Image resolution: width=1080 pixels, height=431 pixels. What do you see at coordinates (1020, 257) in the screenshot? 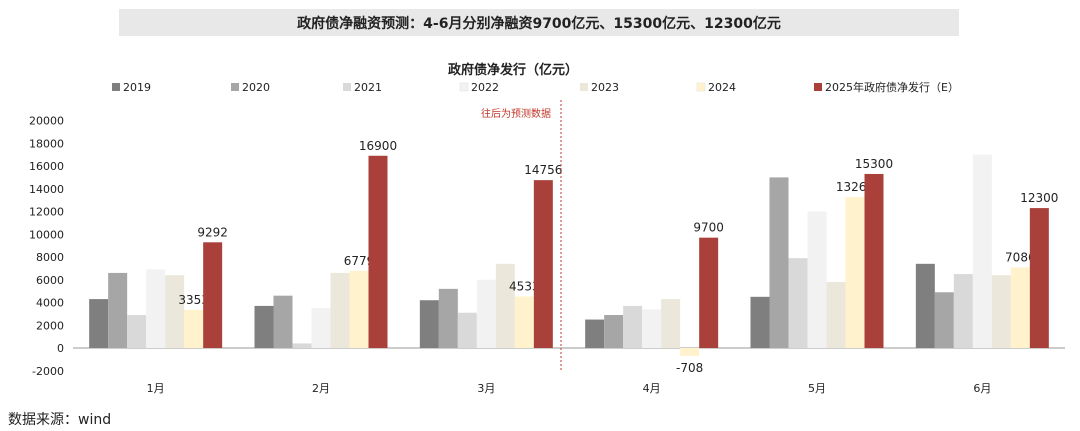
I see `data-label: 7086` at bounding box center [1020, 257].